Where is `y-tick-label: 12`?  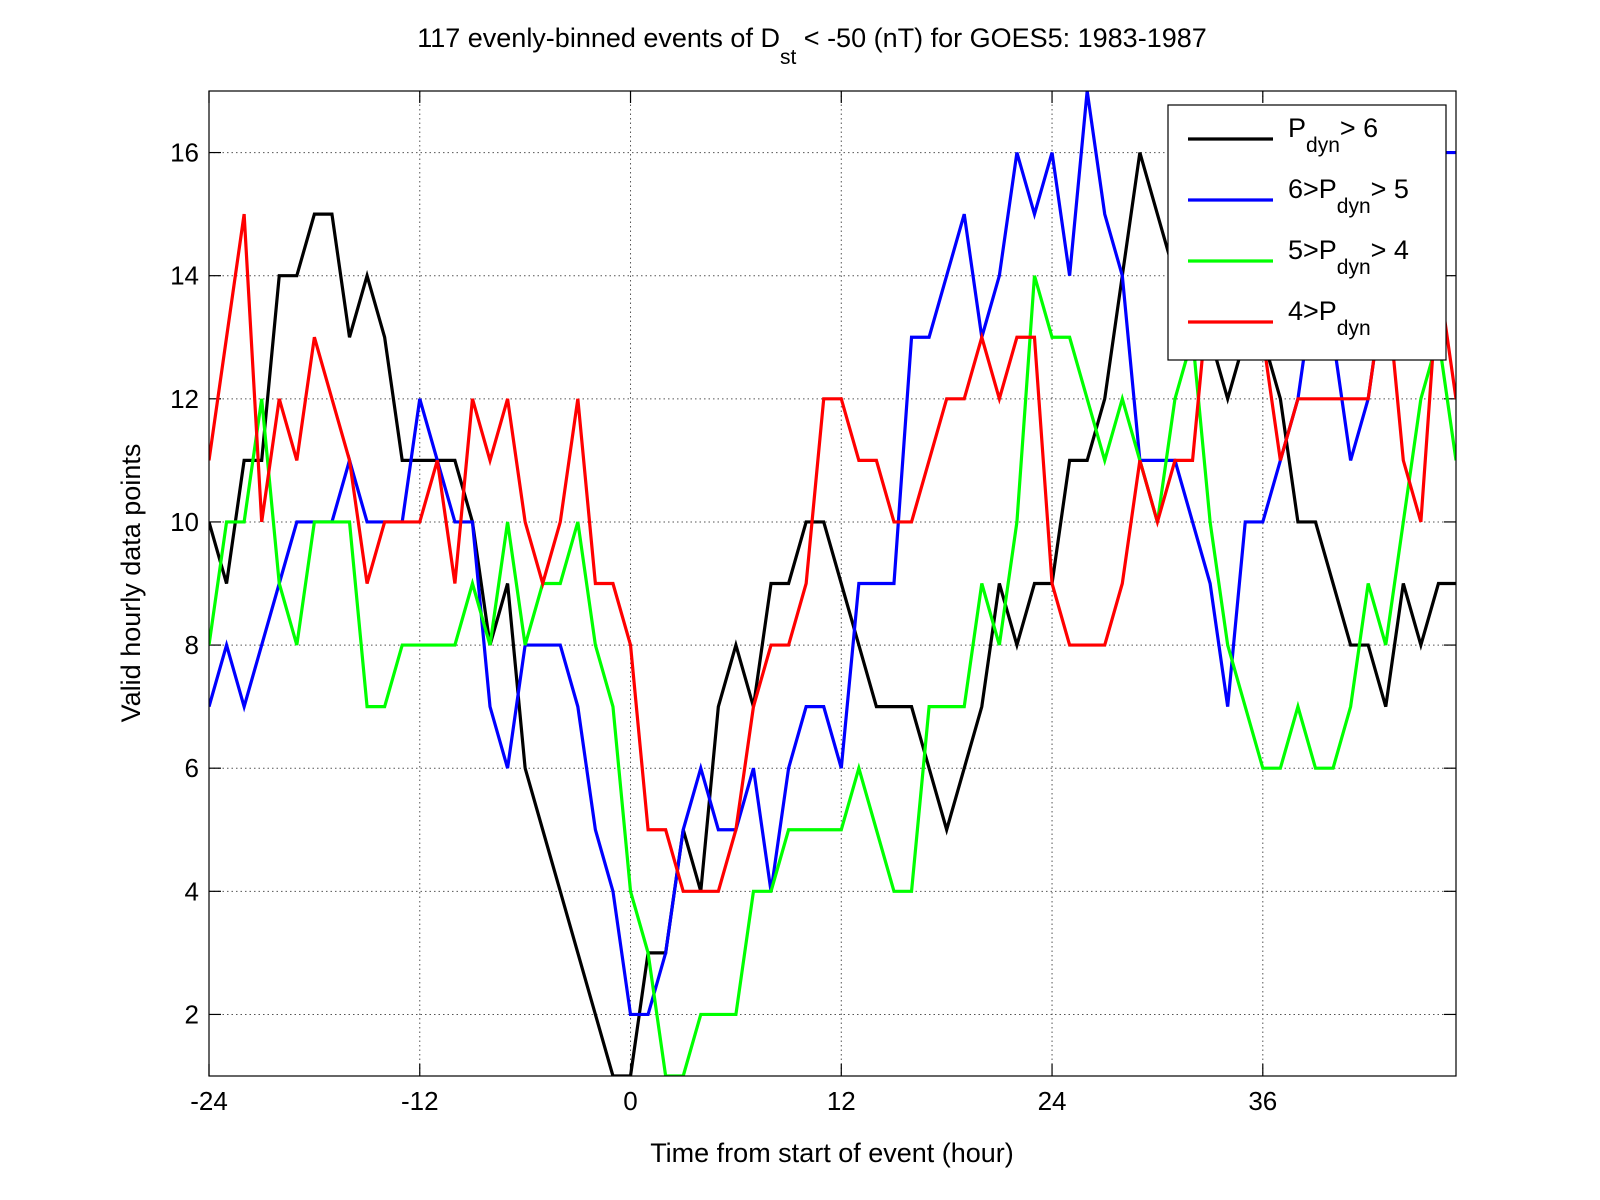
y-tick-label: 12 is located at coordinates (184, 399).